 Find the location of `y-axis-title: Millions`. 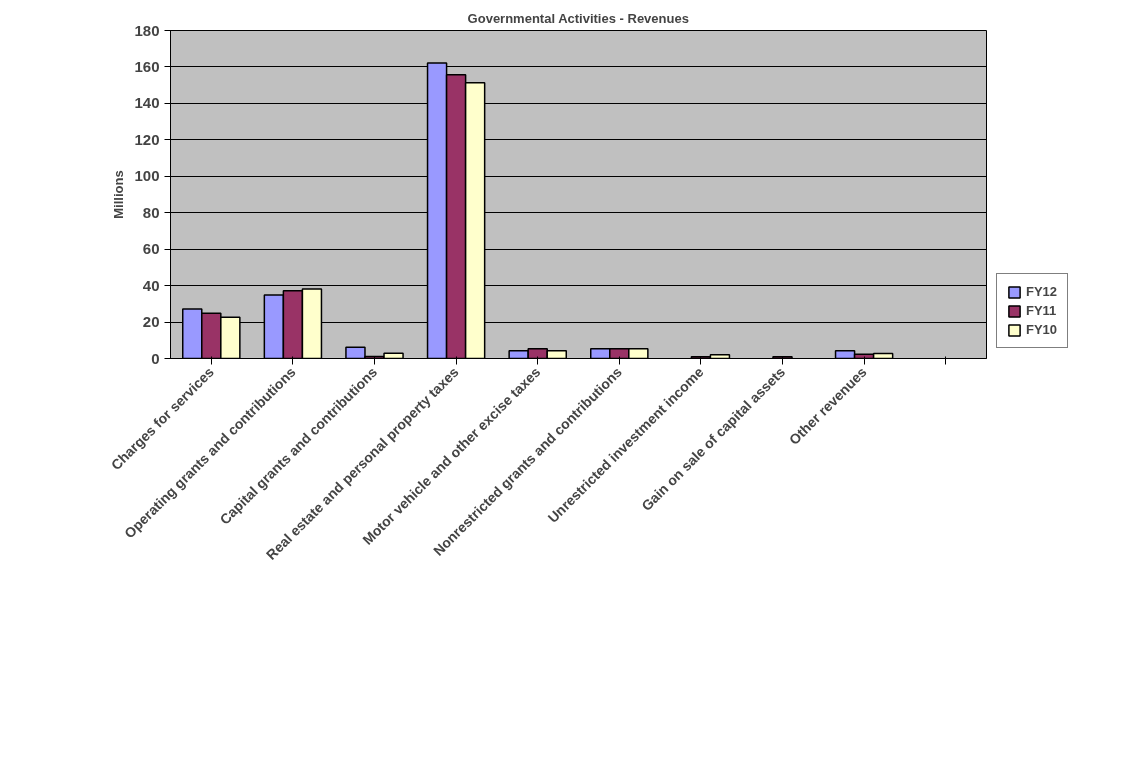

y-axis-title: Millions is located at coordinates (119, 194).